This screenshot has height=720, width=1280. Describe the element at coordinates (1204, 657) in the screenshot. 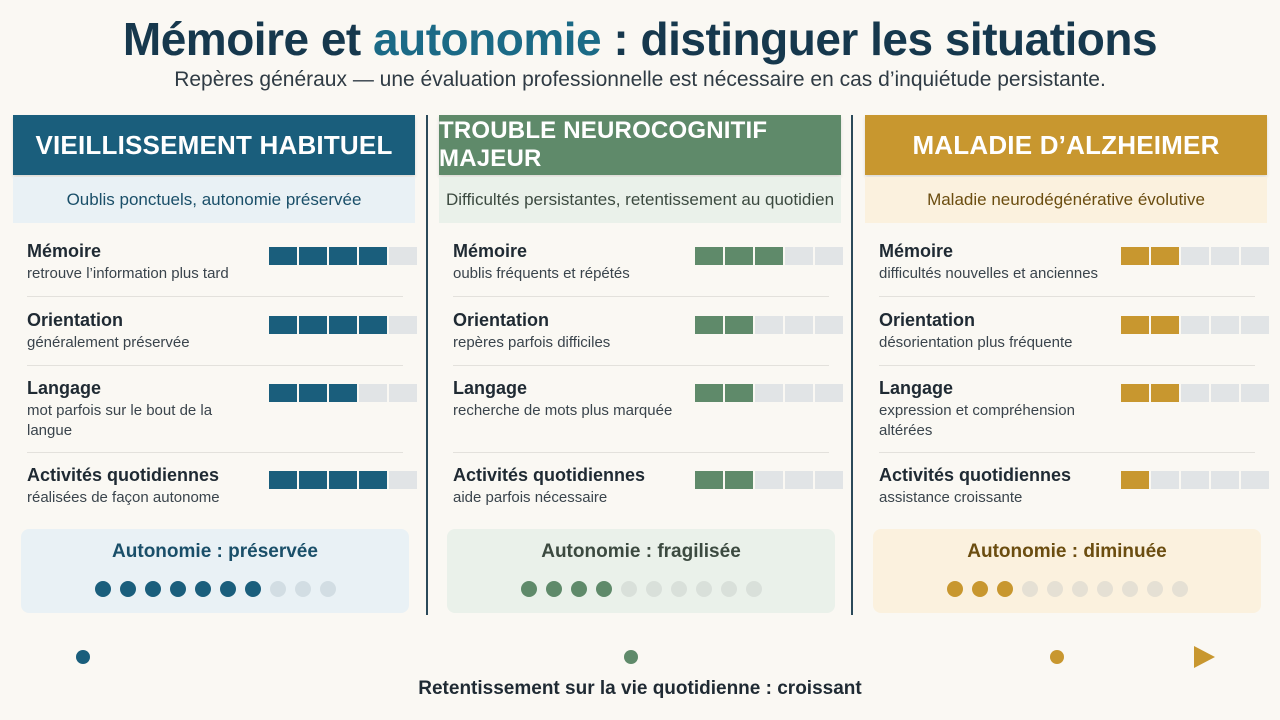

I see `axis-arrowhead` at that location.